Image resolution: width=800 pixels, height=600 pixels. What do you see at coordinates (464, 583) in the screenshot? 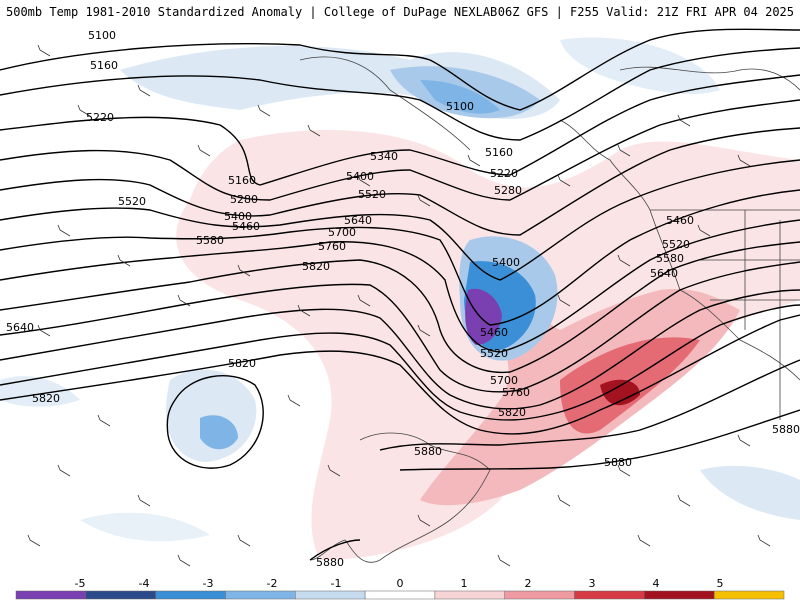
I see `colorbar-tick: 1` at bounding box center [464, 583].